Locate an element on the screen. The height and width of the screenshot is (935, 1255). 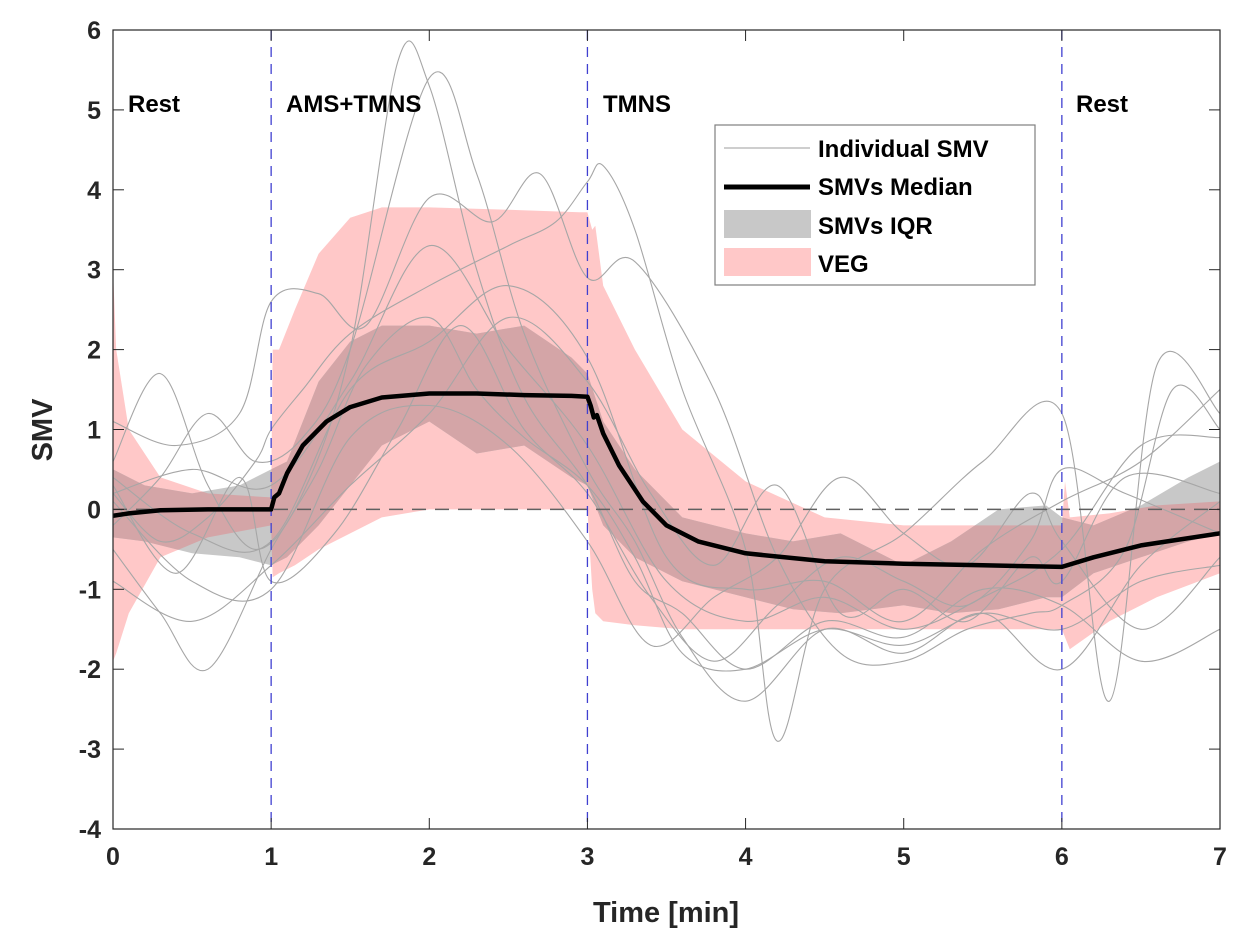
x-axis-label: Time [min] is located at coordinates (666, 913).